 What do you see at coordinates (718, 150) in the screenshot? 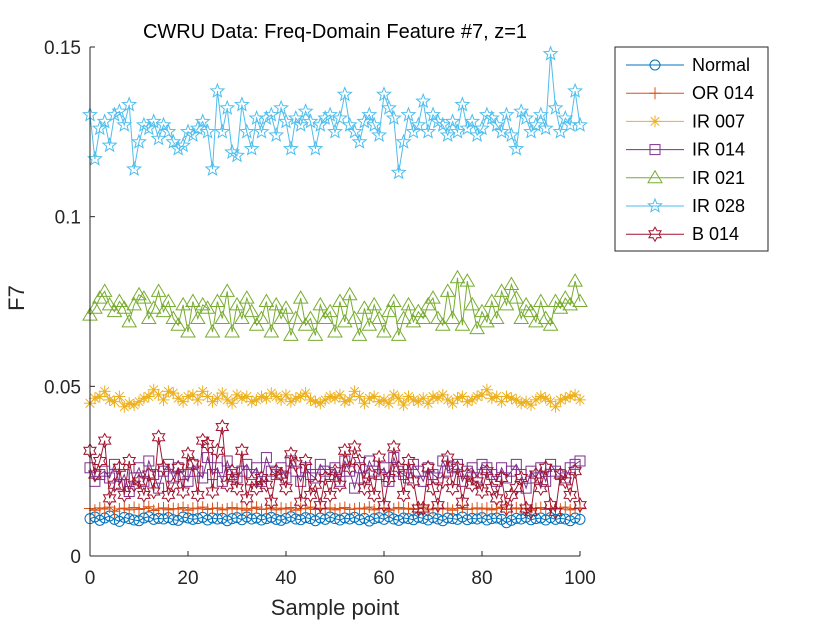
I see `legend-label: IR 014` at bounding box center [718, 150].